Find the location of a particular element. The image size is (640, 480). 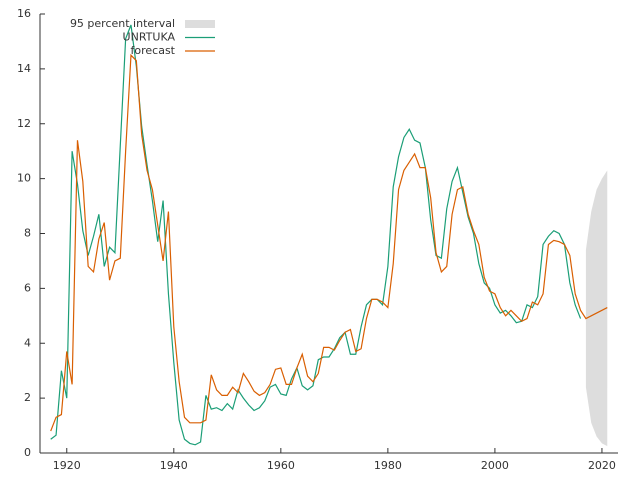

y-tick-label: 0 is located at coordinates (27, 452).